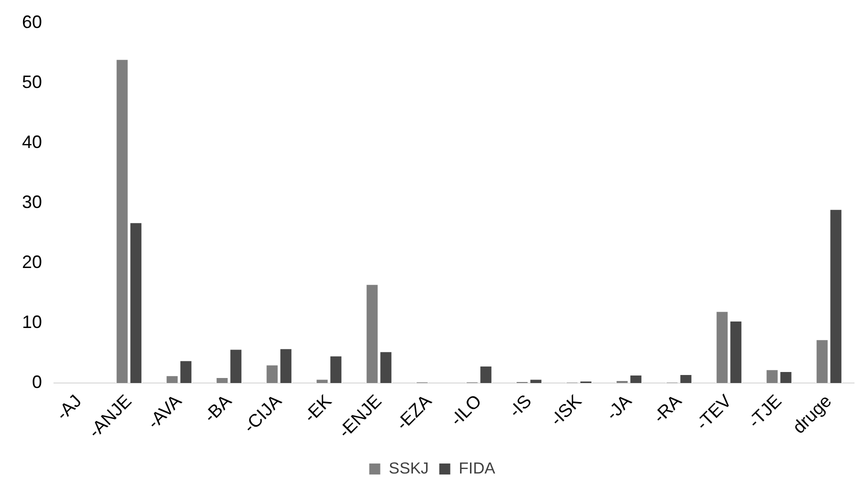  What do you see at coordinates (414, 412) in the screenshot?
I see `x-tick-label: -EZA` at bounding box center [414, 412].